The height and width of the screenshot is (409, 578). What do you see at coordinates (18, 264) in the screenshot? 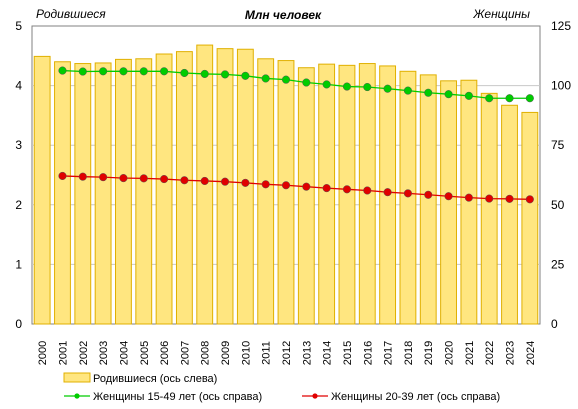
I see `left-tick-label: 1` at bounding box center [18, 264].